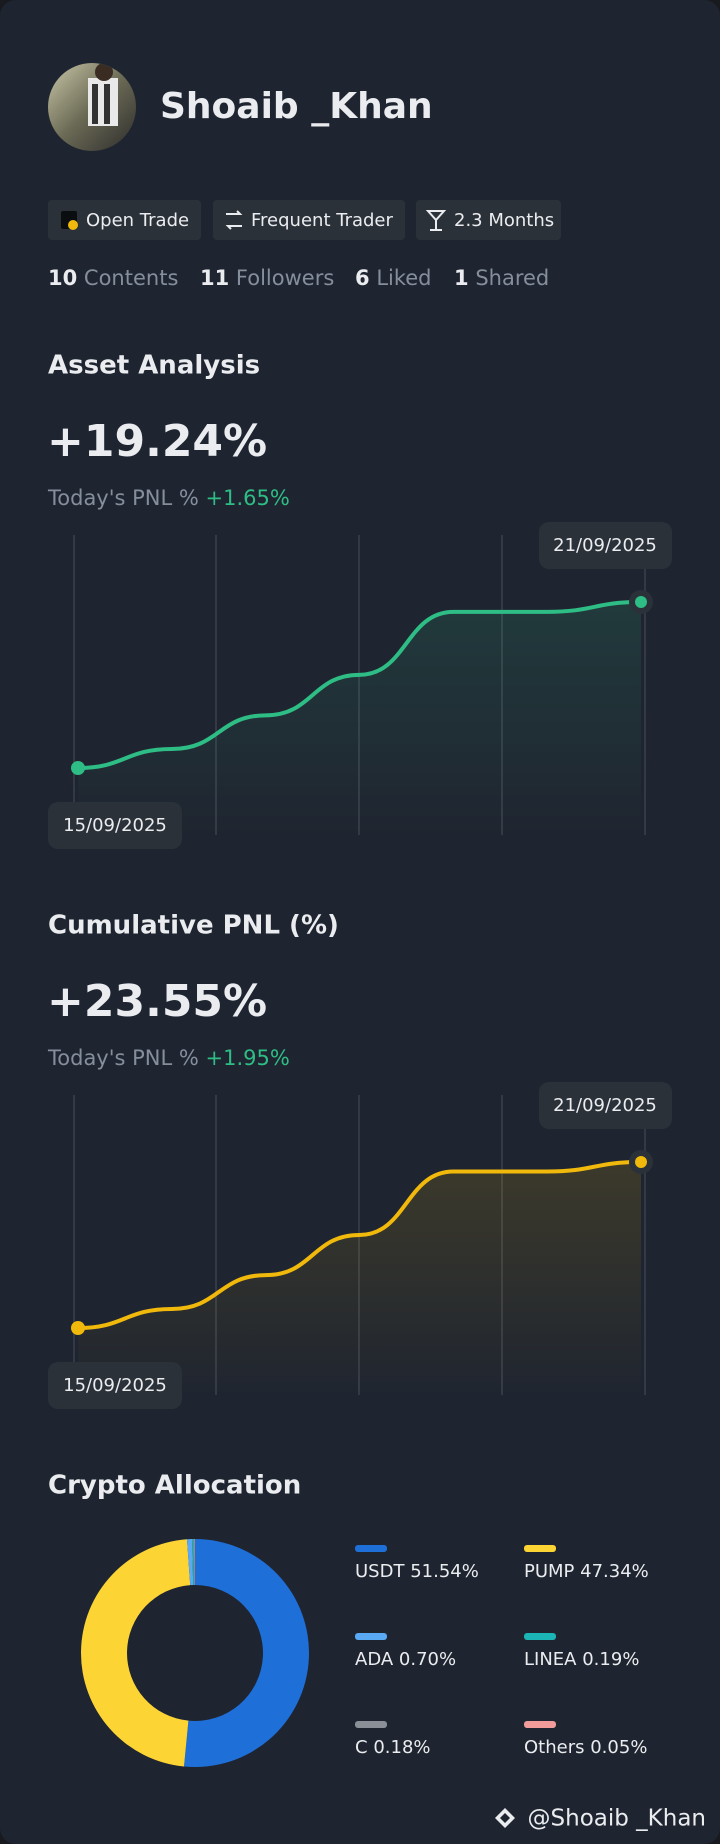  Describe the element at coordinates (361, 1747) in the screenshot. I see `legend-name: C` at that location.